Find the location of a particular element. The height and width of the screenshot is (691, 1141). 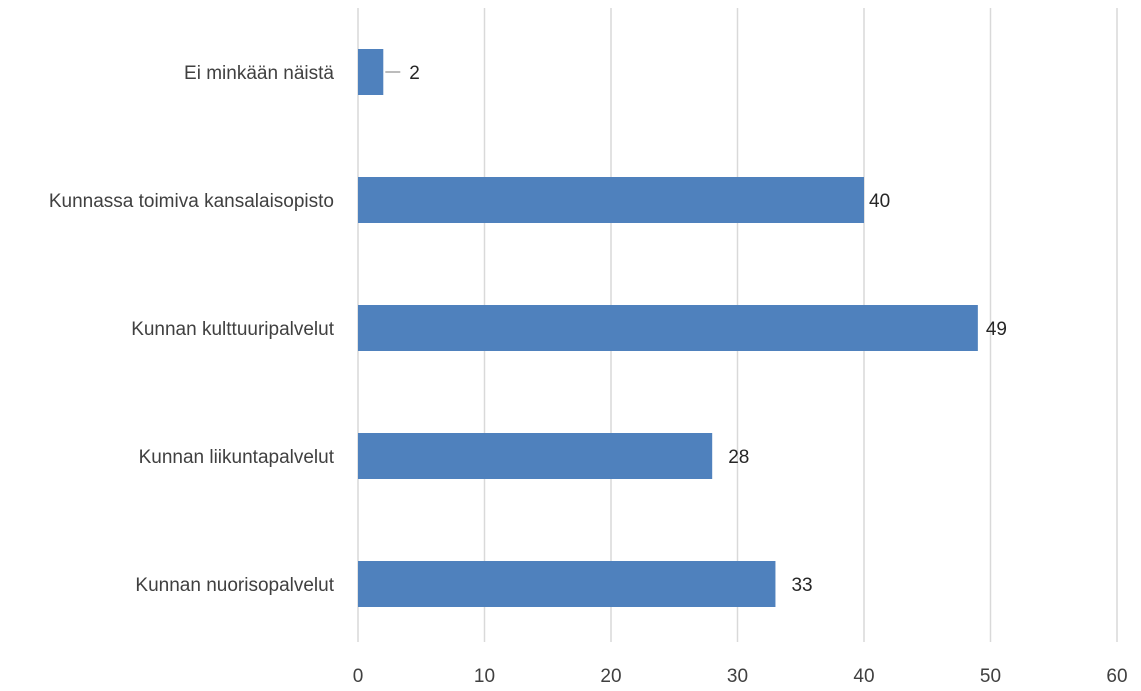

category-label: Kunnan liikuntapalvelut is located at coordinates (237, 457).